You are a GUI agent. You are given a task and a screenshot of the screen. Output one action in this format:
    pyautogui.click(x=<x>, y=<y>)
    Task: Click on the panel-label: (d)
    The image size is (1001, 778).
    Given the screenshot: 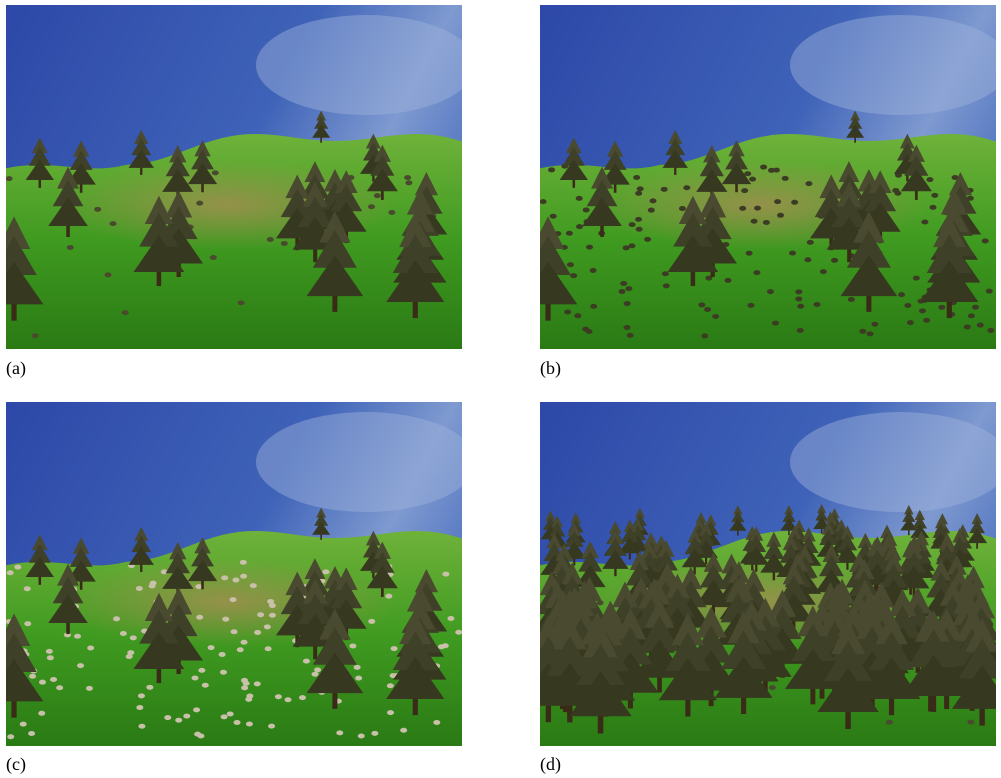 What is the action you would take?
    pyautogui.click(x=550, y=764)
    